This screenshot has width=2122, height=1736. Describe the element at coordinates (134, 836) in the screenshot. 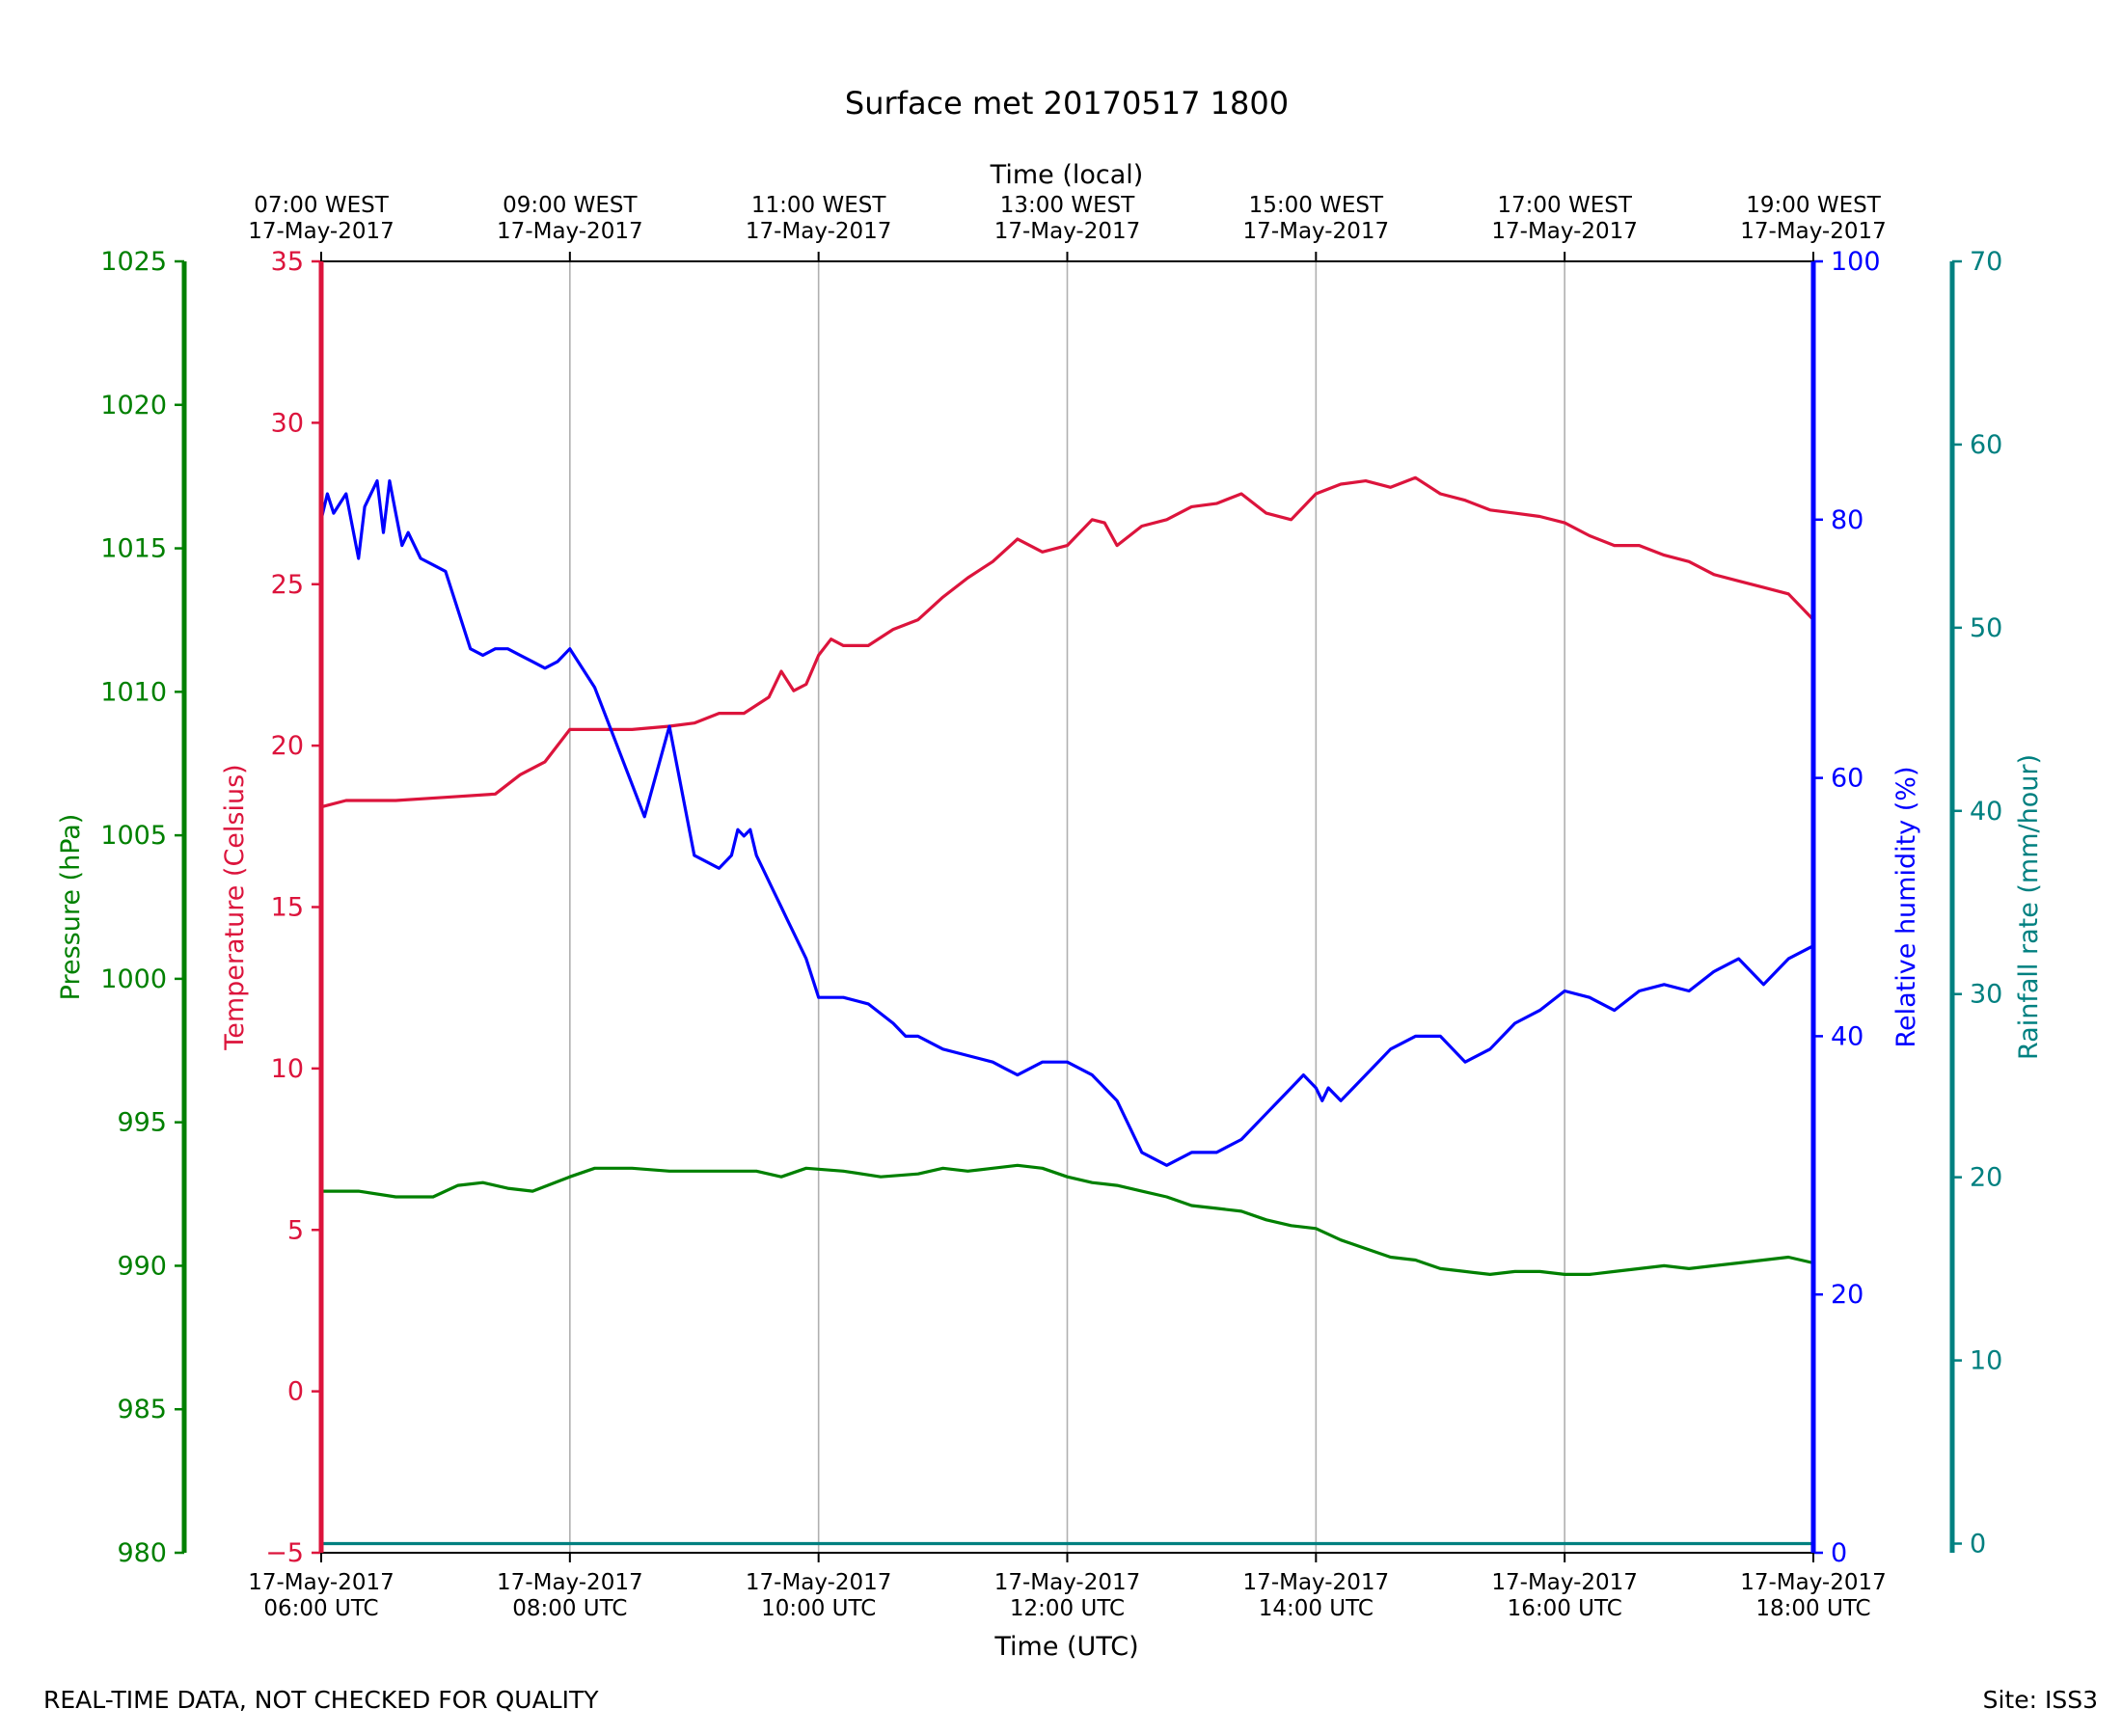

I see `pressure-tick-label: 1005` at that location.